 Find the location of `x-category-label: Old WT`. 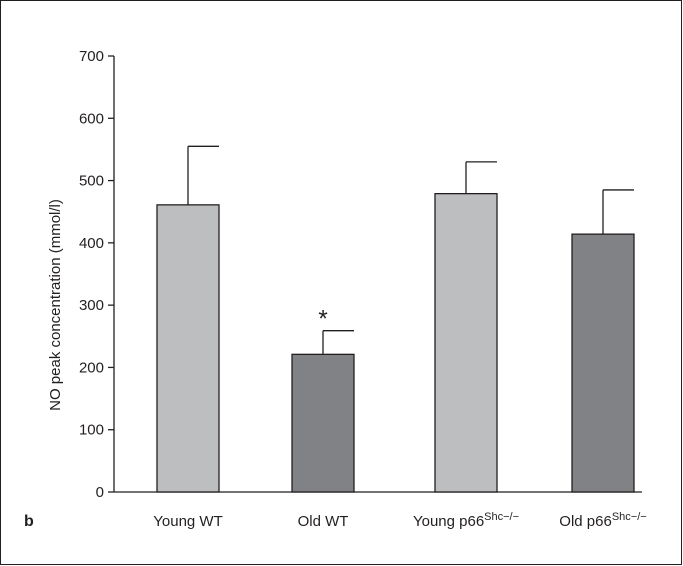

x-category-label: Old WT is located at coordinates (323, 521).